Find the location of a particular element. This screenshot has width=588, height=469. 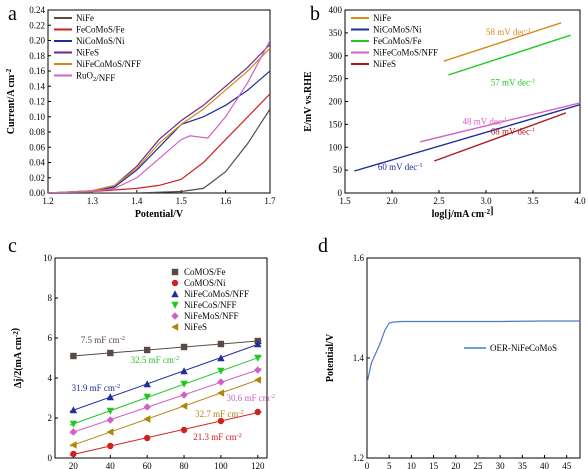

x-tick-label: 2.0 is located at coordinates (392, 201).